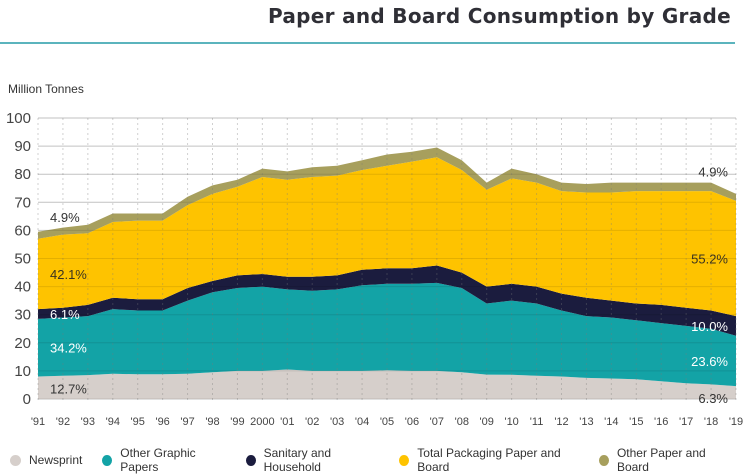  What do you see at coordinates (56, 460) in the screenshot?
I see `legend-label: Newsprint` at bounding box center [56, 460].